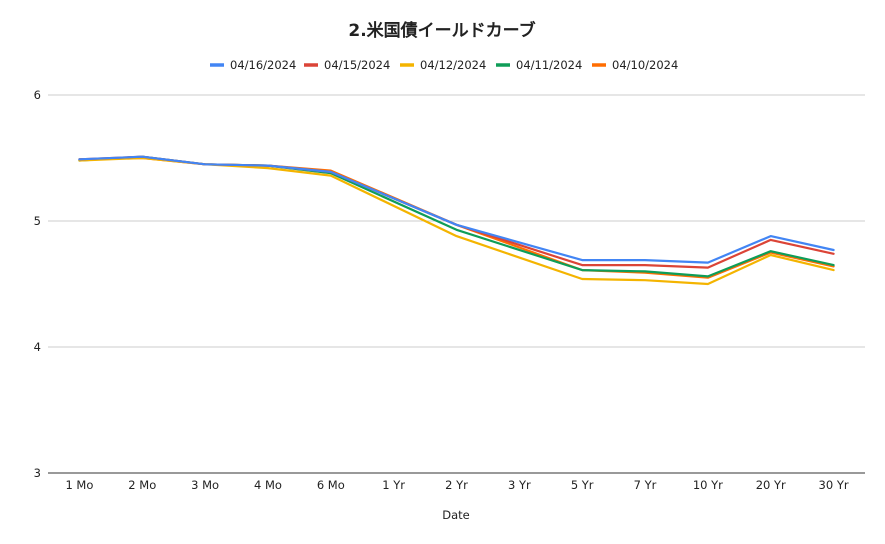 This screenshot has width=885, height=544. I want to click on y-axis-ticks: 3 4 5 6, so click(37, 284).